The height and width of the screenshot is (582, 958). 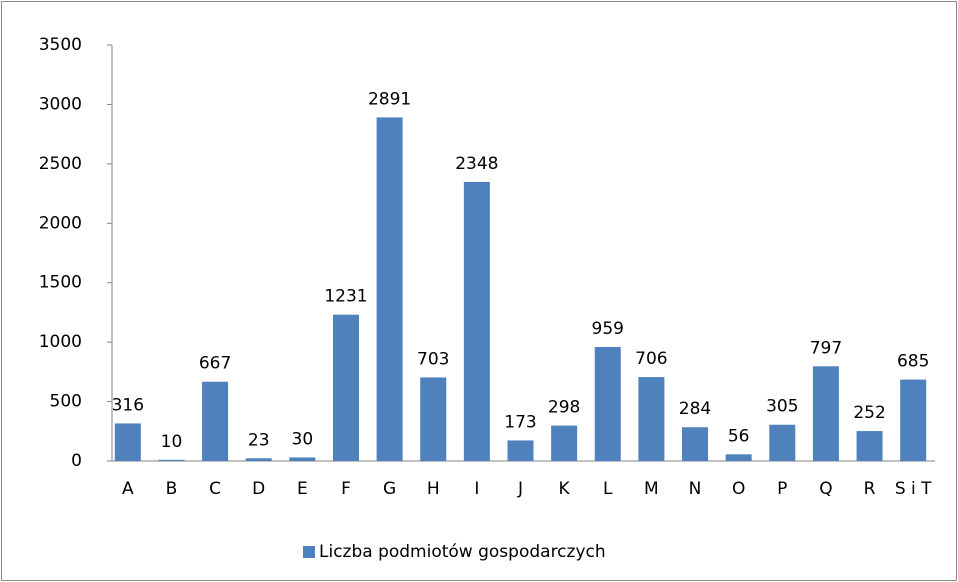 I want to click on x-tick-label: M, so click(x=651, y=489).